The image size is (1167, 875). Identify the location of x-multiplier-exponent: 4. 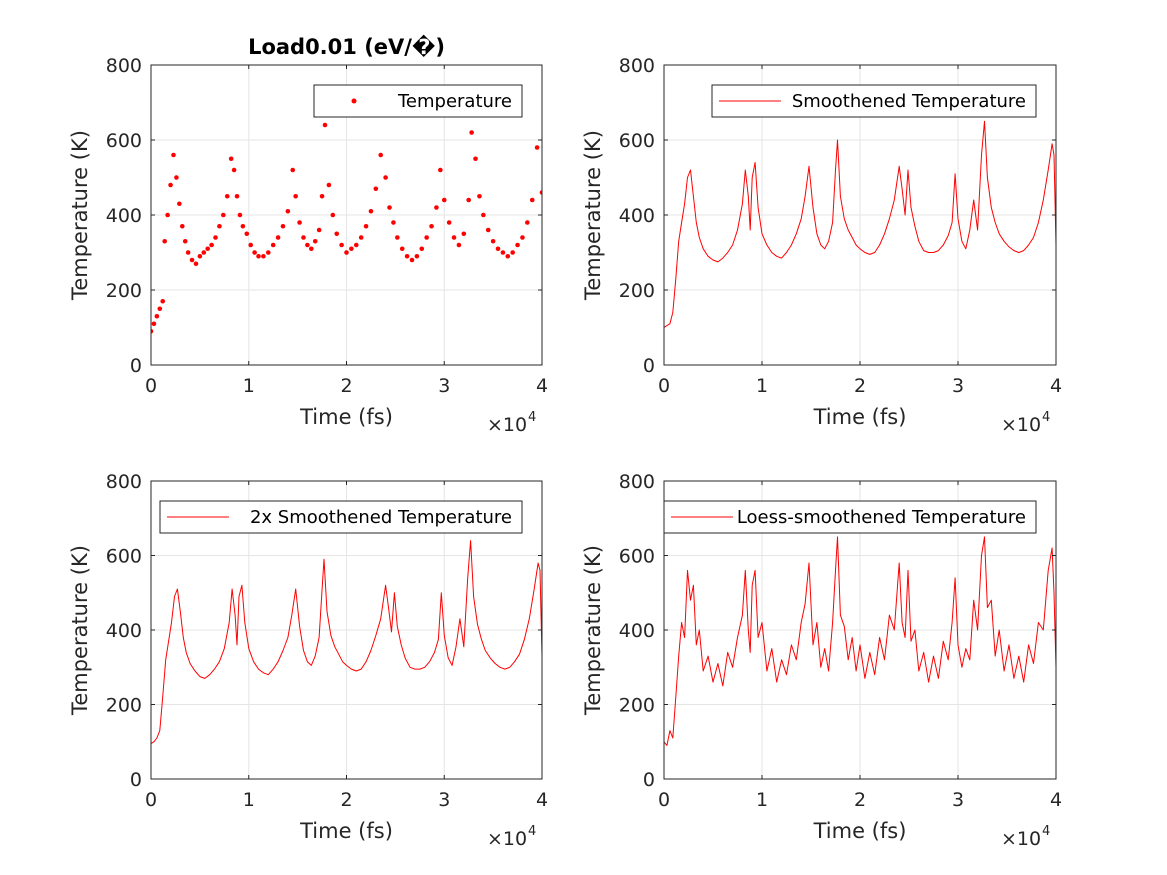
(1046, 831).